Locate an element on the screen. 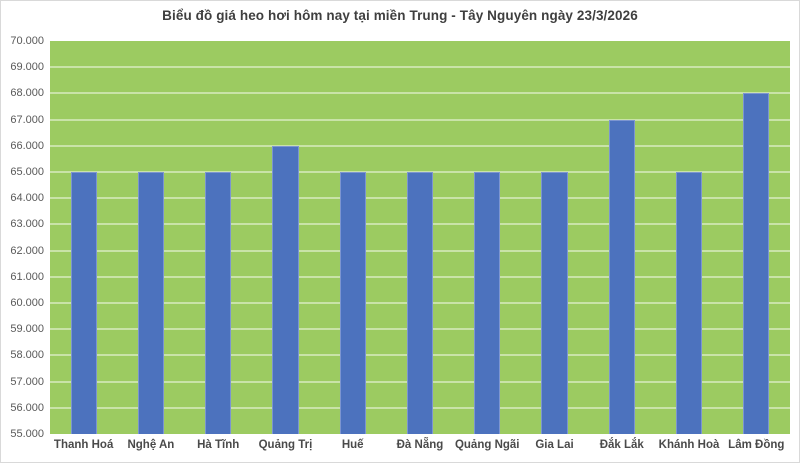  y-tick-label: 58.000 is located at coordinates (27, 355).